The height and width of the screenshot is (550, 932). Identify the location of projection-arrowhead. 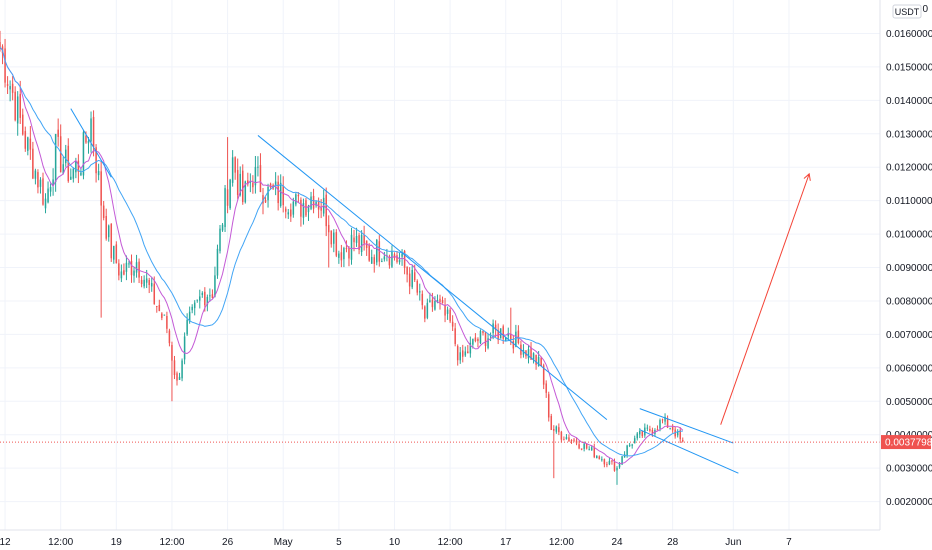
(807, 176).